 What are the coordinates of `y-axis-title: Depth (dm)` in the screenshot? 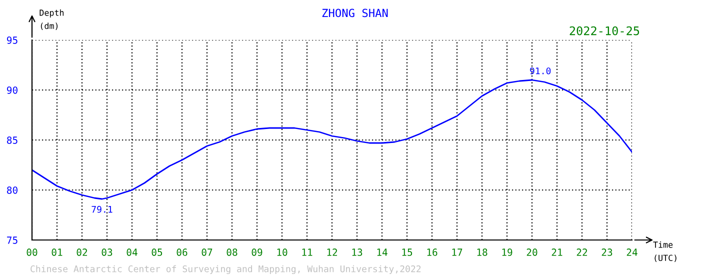 It's located at (52, 19).